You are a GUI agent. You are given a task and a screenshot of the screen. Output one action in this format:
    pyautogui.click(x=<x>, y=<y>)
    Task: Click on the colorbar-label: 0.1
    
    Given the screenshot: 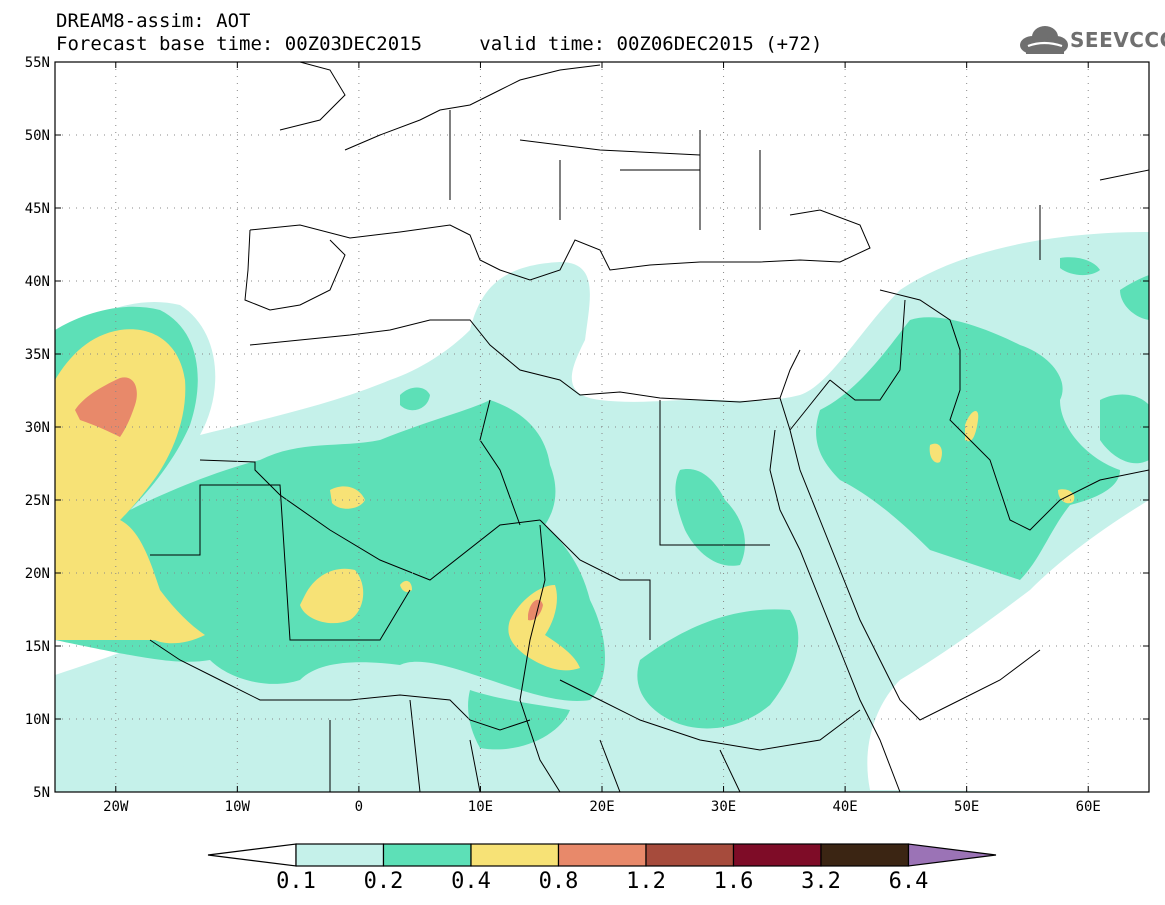 What is the action you would take?
    pyautogui.click(x=296, y=881)
    